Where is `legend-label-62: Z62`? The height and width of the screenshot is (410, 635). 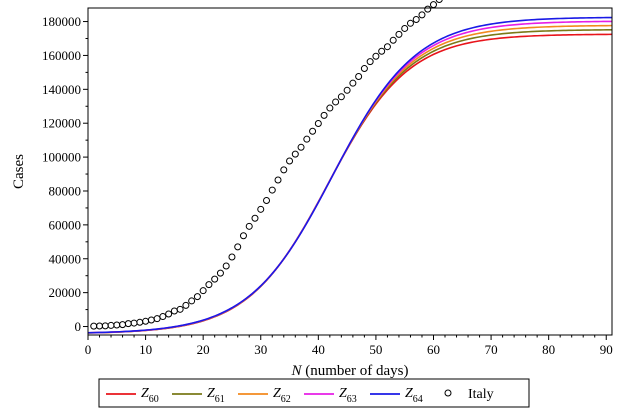
legend-label-62: Z62 is located at coordinates (282, 395).